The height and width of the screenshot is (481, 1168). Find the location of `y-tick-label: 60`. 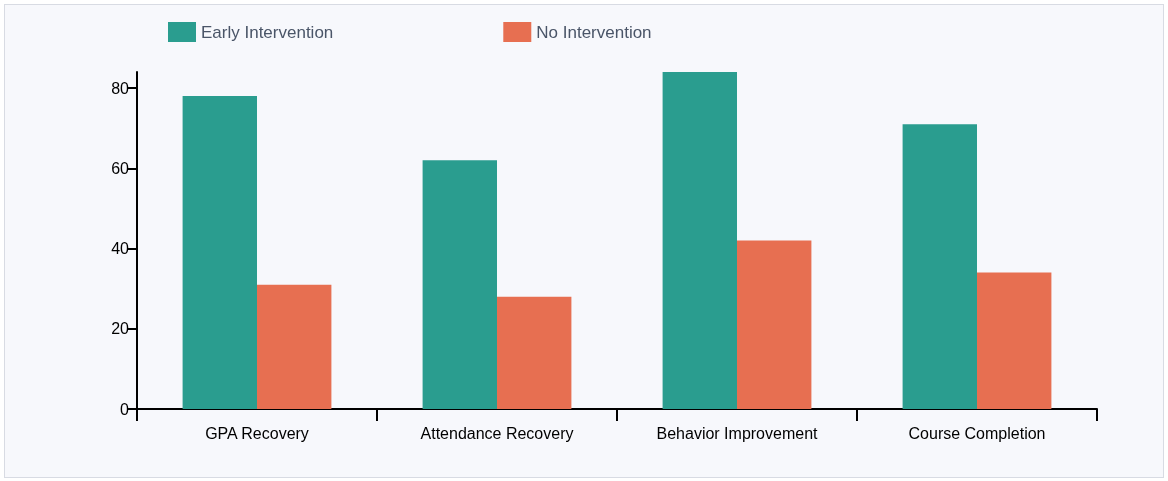

y-tick-label: 60 is located at coordinates (120, 168).